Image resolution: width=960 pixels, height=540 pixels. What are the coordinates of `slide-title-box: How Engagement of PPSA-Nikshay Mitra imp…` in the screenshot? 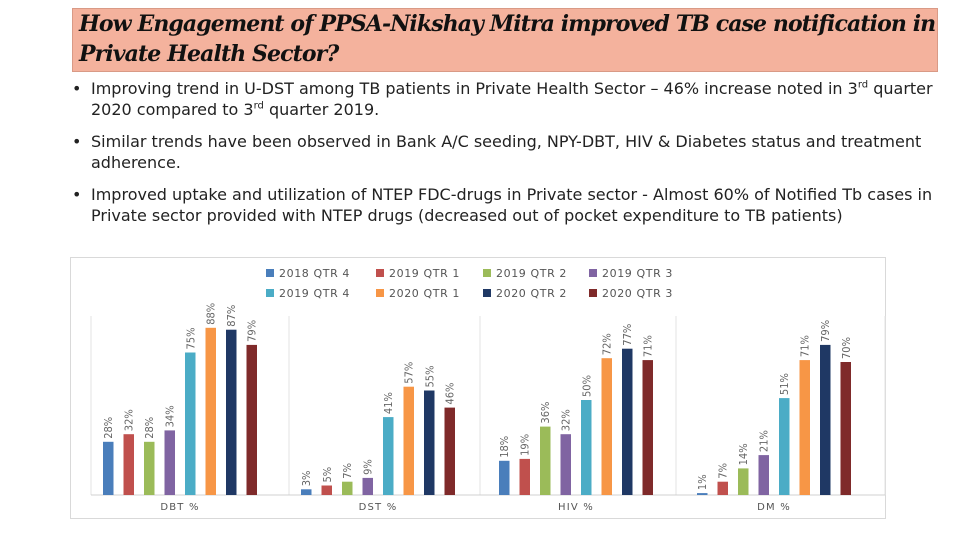 It's located at (505, 40).